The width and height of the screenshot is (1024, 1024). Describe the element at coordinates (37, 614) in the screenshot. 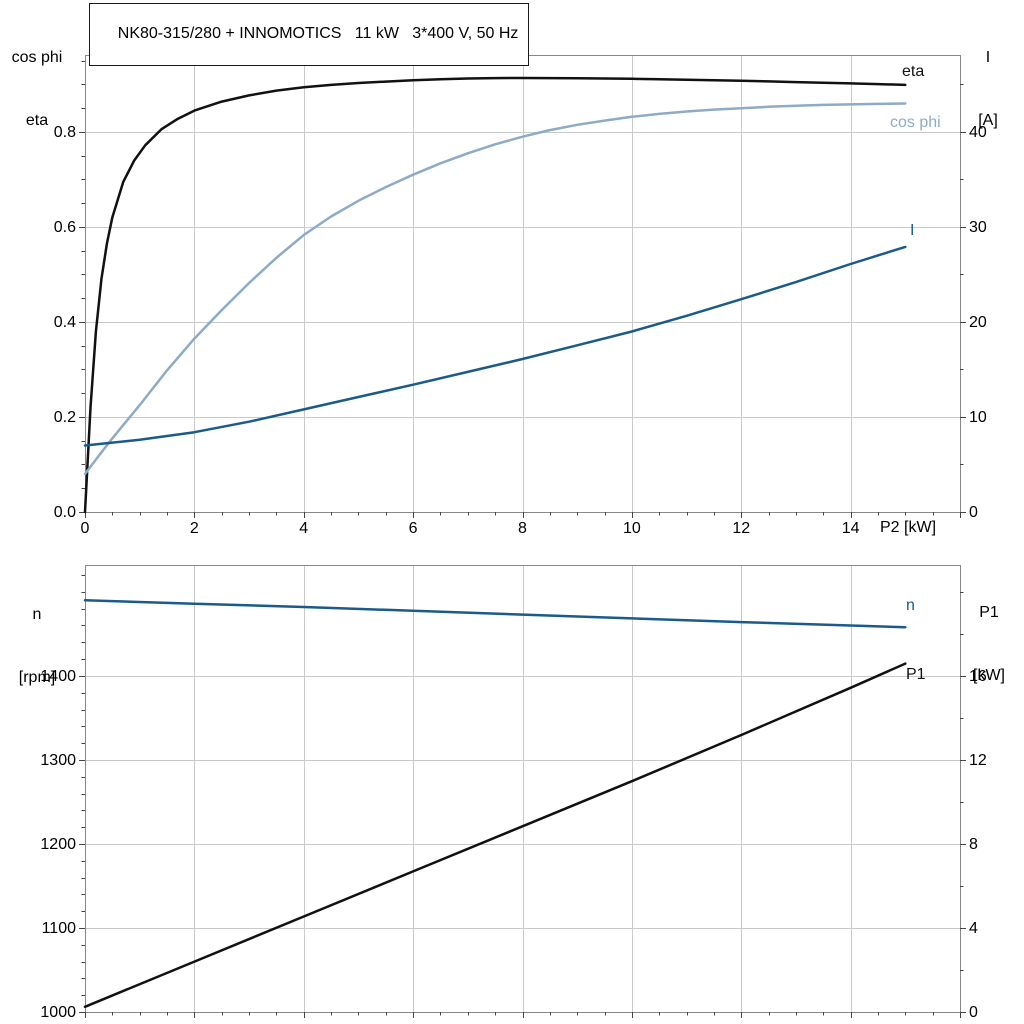

I see `speed-axis-unit-line1: n` at that location.